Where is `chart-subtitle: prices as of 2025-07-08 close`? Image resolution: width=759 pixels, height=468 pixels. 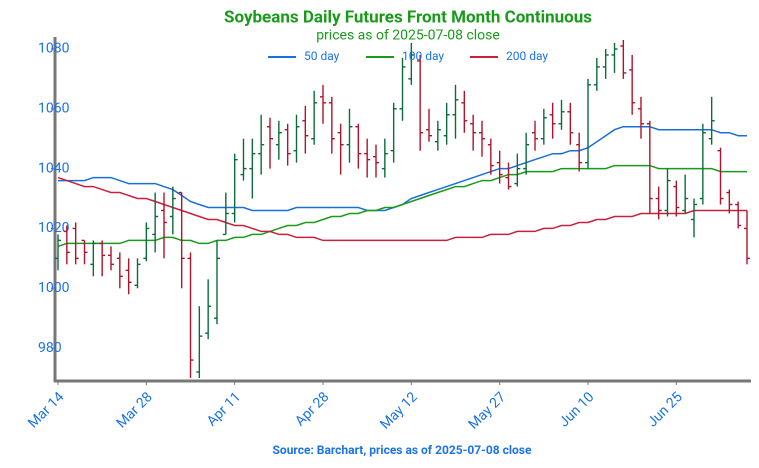
chart-subtitle: prices as of 2025-07-08 close is located at coordinates (408, 36).